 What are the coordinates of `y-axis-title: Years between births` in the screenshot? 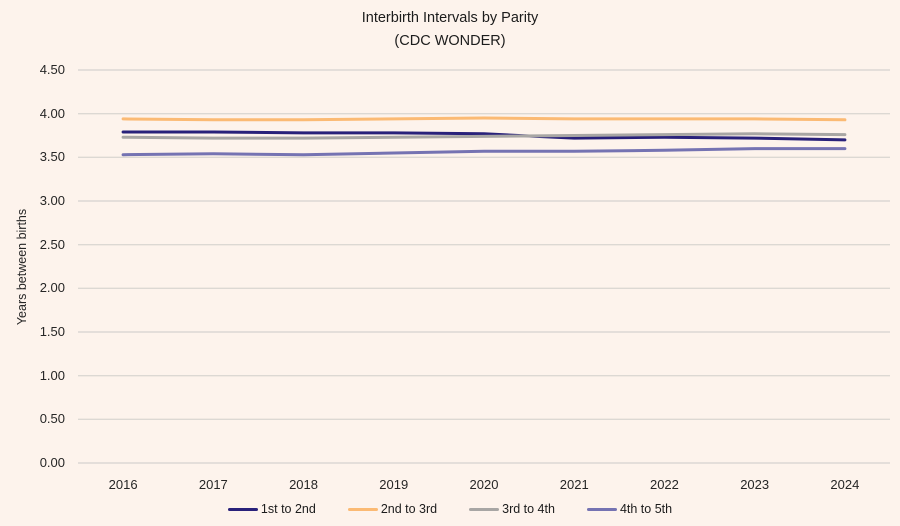 It's located at (22, 267).